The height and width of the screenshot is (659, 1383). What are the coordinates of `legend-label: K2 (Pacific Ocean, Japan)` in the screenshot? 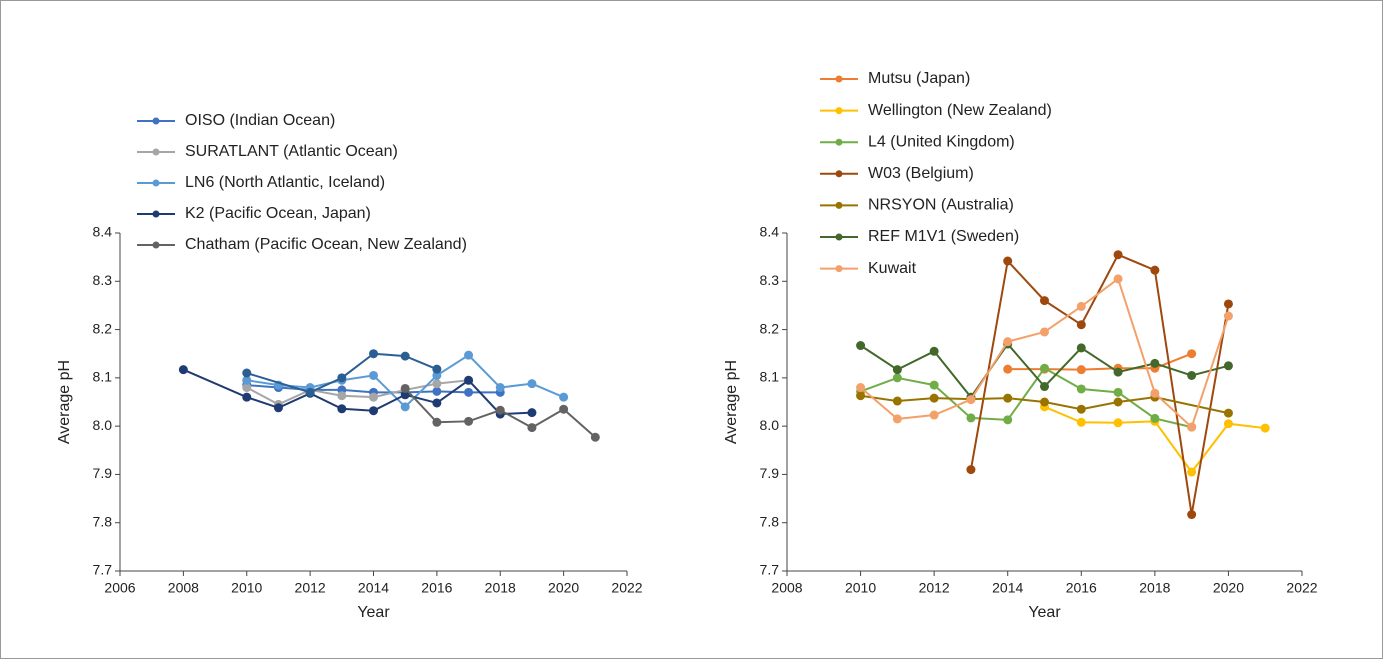 It's located at (278, 213).